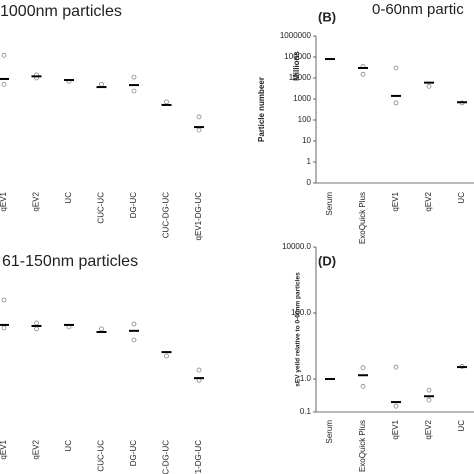 Image resolution: width=474 pixels, height=474 pixels. Describe the element at coordinates (327, 260) in the screenshot. I see `panel-label: (D)` at that location.